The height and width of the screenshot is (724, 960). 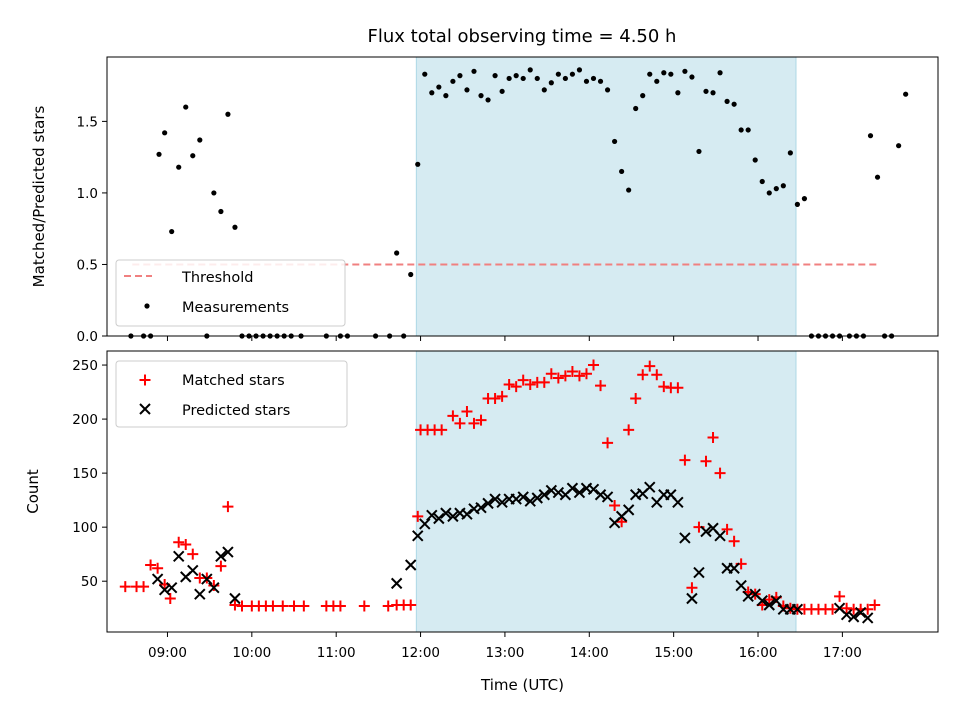 What do you see at coordinates (145, 380) in the screenshot?
I see `legend-matched-swatch` at bounding box center [145, 380].